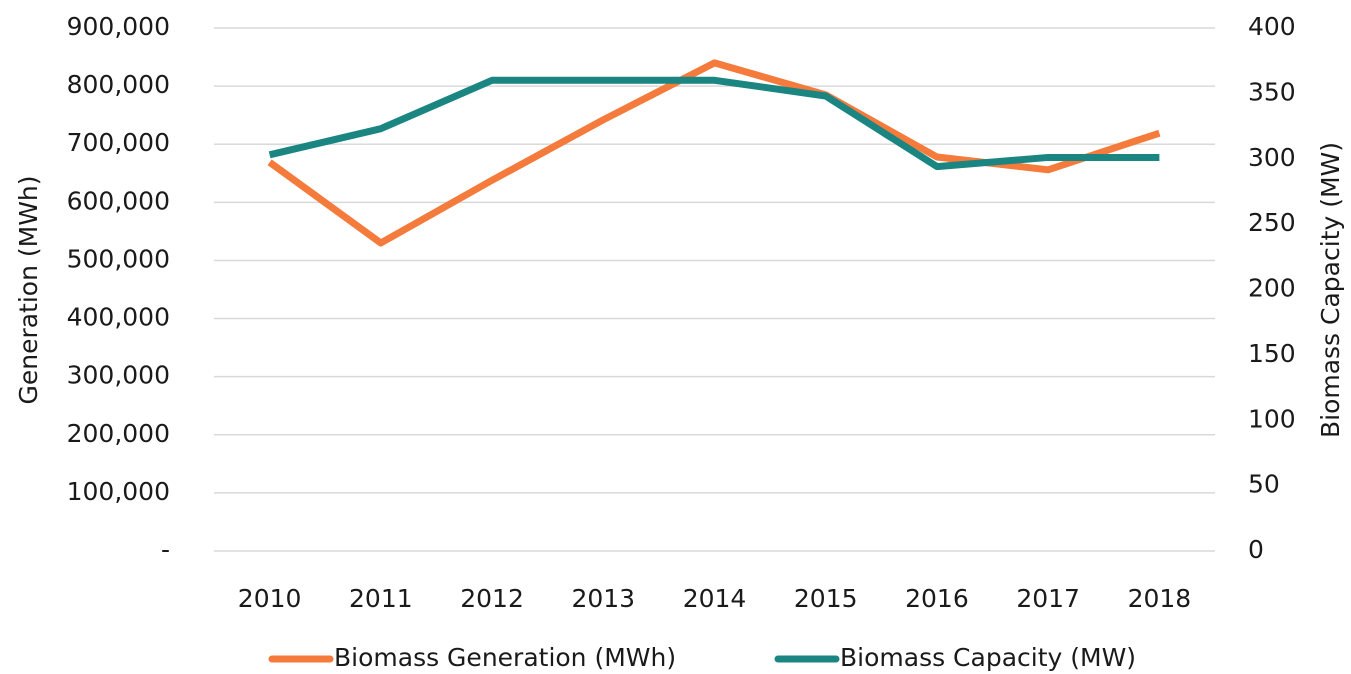  I want to click on x-tick-label: 2011, so click(381, 598).